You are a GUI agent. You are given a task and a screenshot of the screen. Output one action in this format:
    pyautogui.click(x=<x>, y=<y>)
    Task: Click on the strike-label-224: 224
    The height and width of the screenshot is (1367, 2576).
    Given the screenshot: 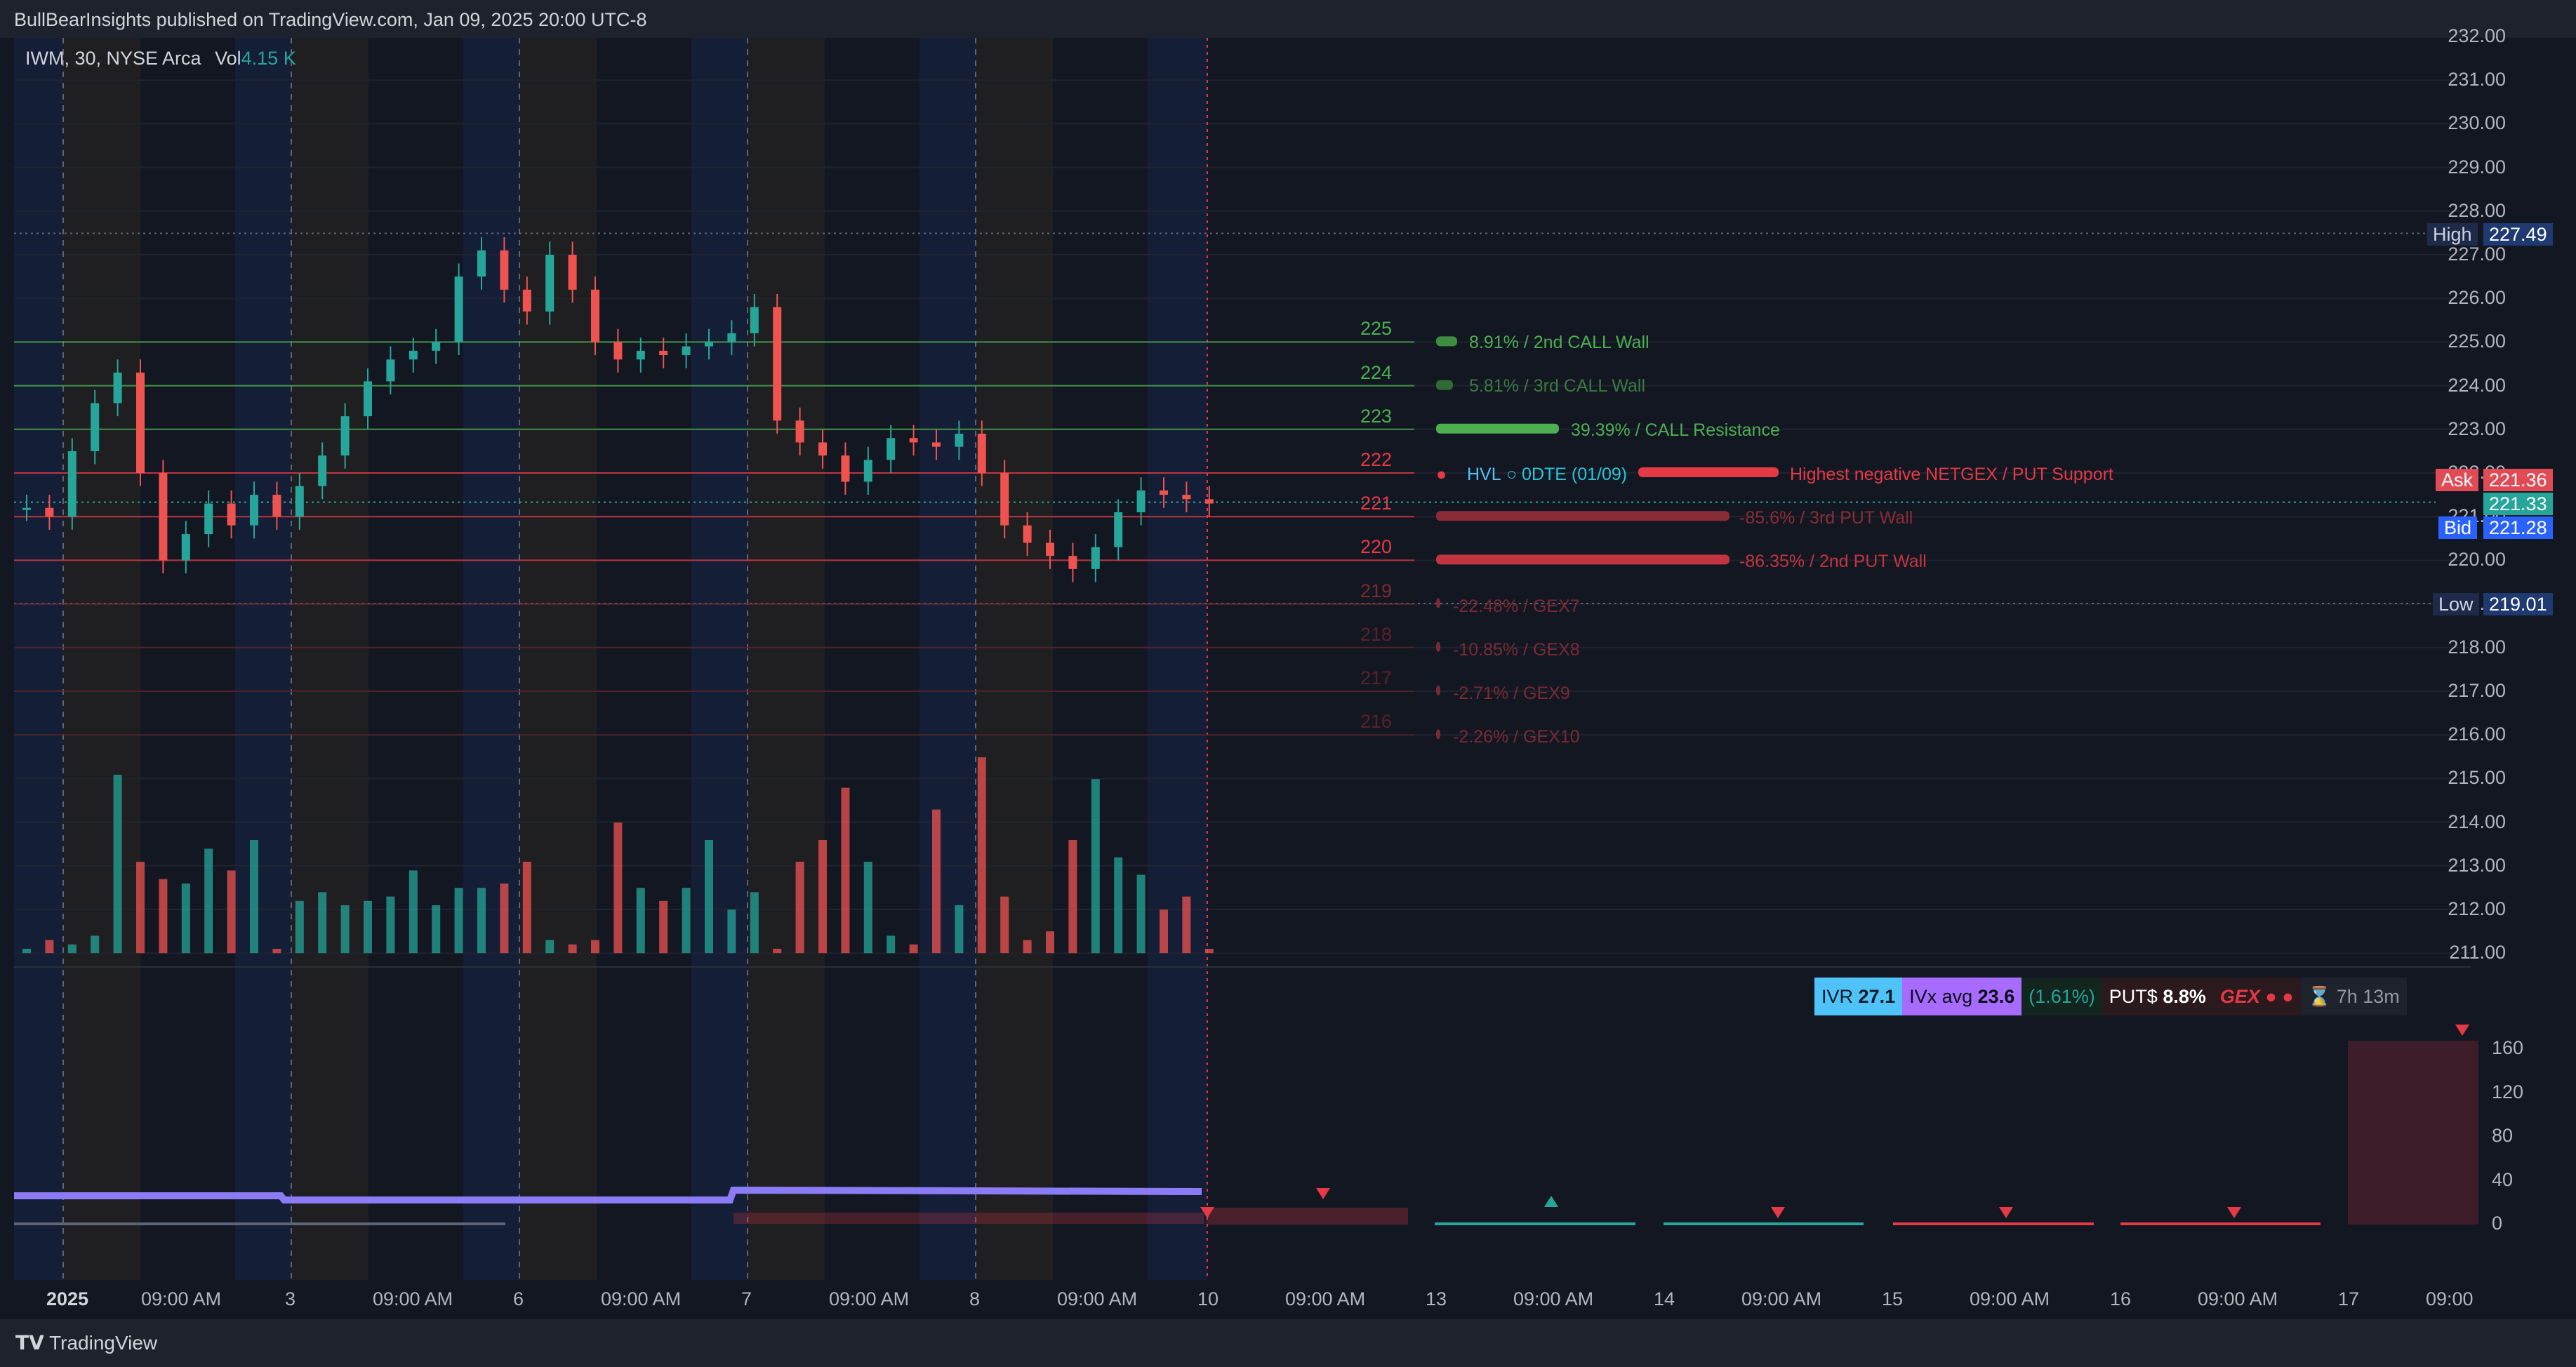 What is the action you would take?
    pyautogui.click(x=1377, y=372)
    